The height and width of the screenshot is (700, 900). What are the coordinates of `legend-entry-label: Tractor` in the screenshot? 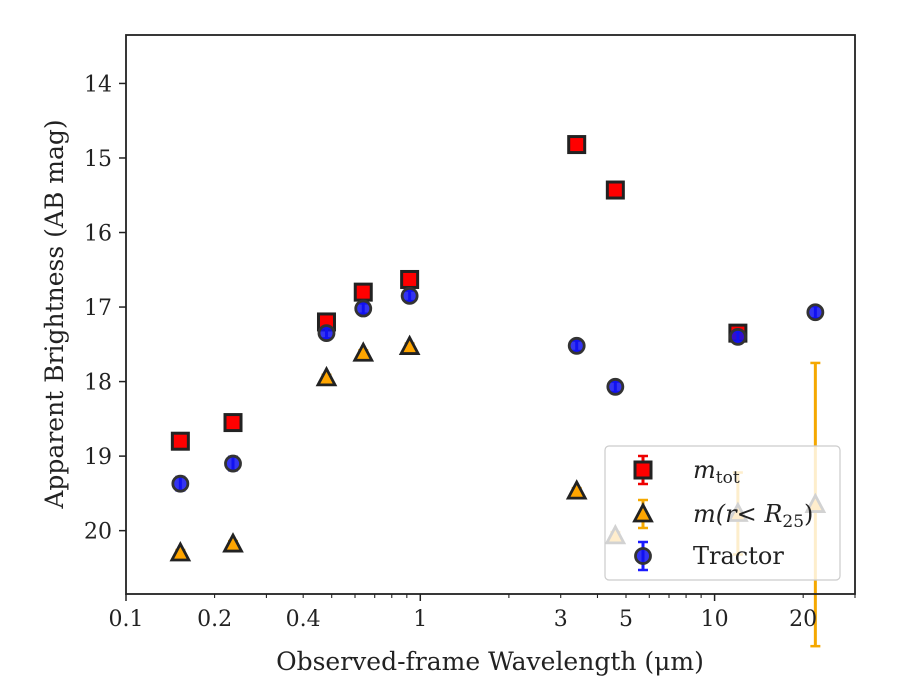 It's located at (738, 556).